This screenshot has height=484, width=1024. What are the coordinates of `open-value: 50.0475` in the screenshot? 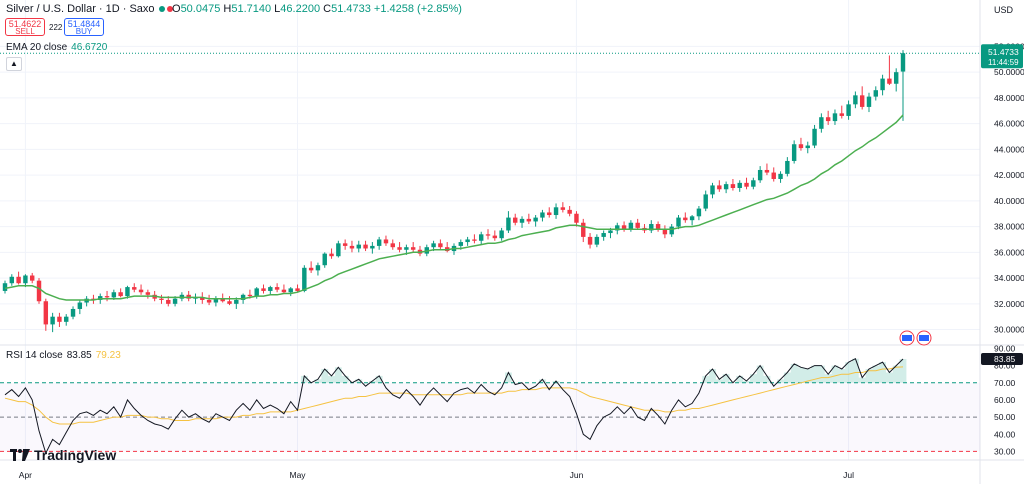 It's located at (200, 9).